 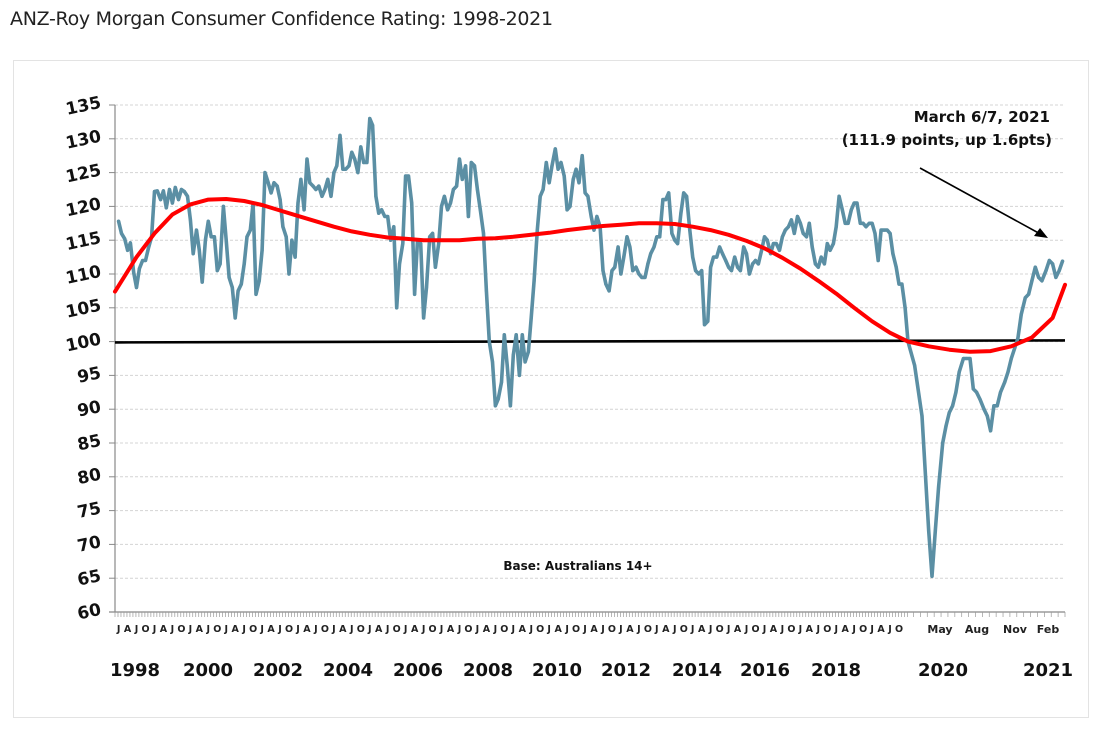 What do you see at coordinates (1048, 629) in the screenshot?
I see `x-month-label: Feb` at bounding box center [1048, 629].